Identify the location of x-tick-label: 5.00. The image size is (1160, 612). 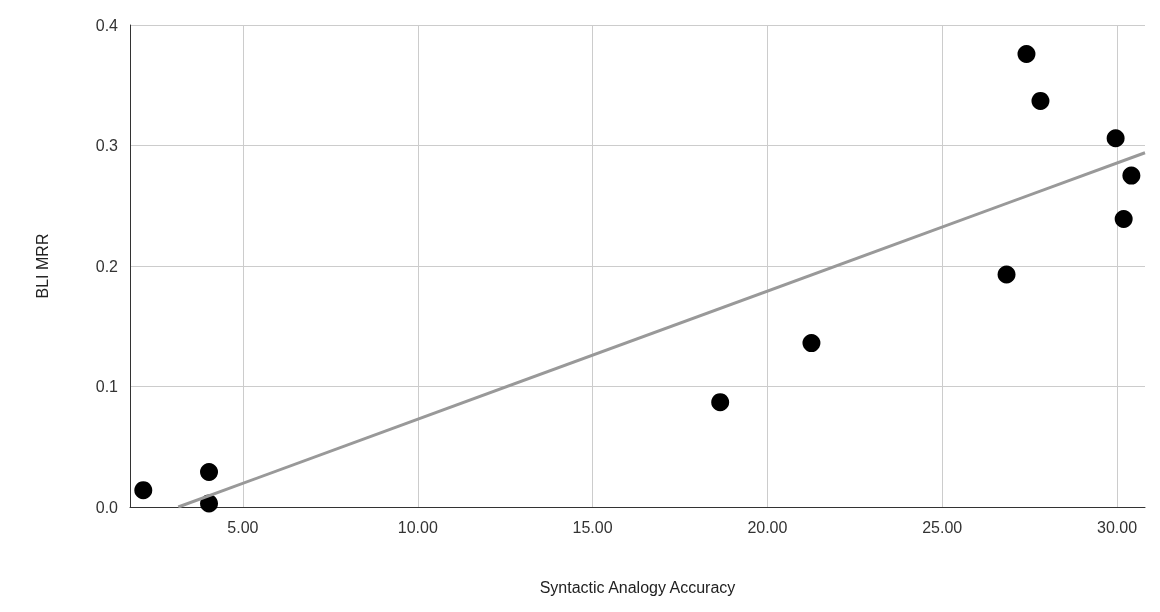
(243, 527).